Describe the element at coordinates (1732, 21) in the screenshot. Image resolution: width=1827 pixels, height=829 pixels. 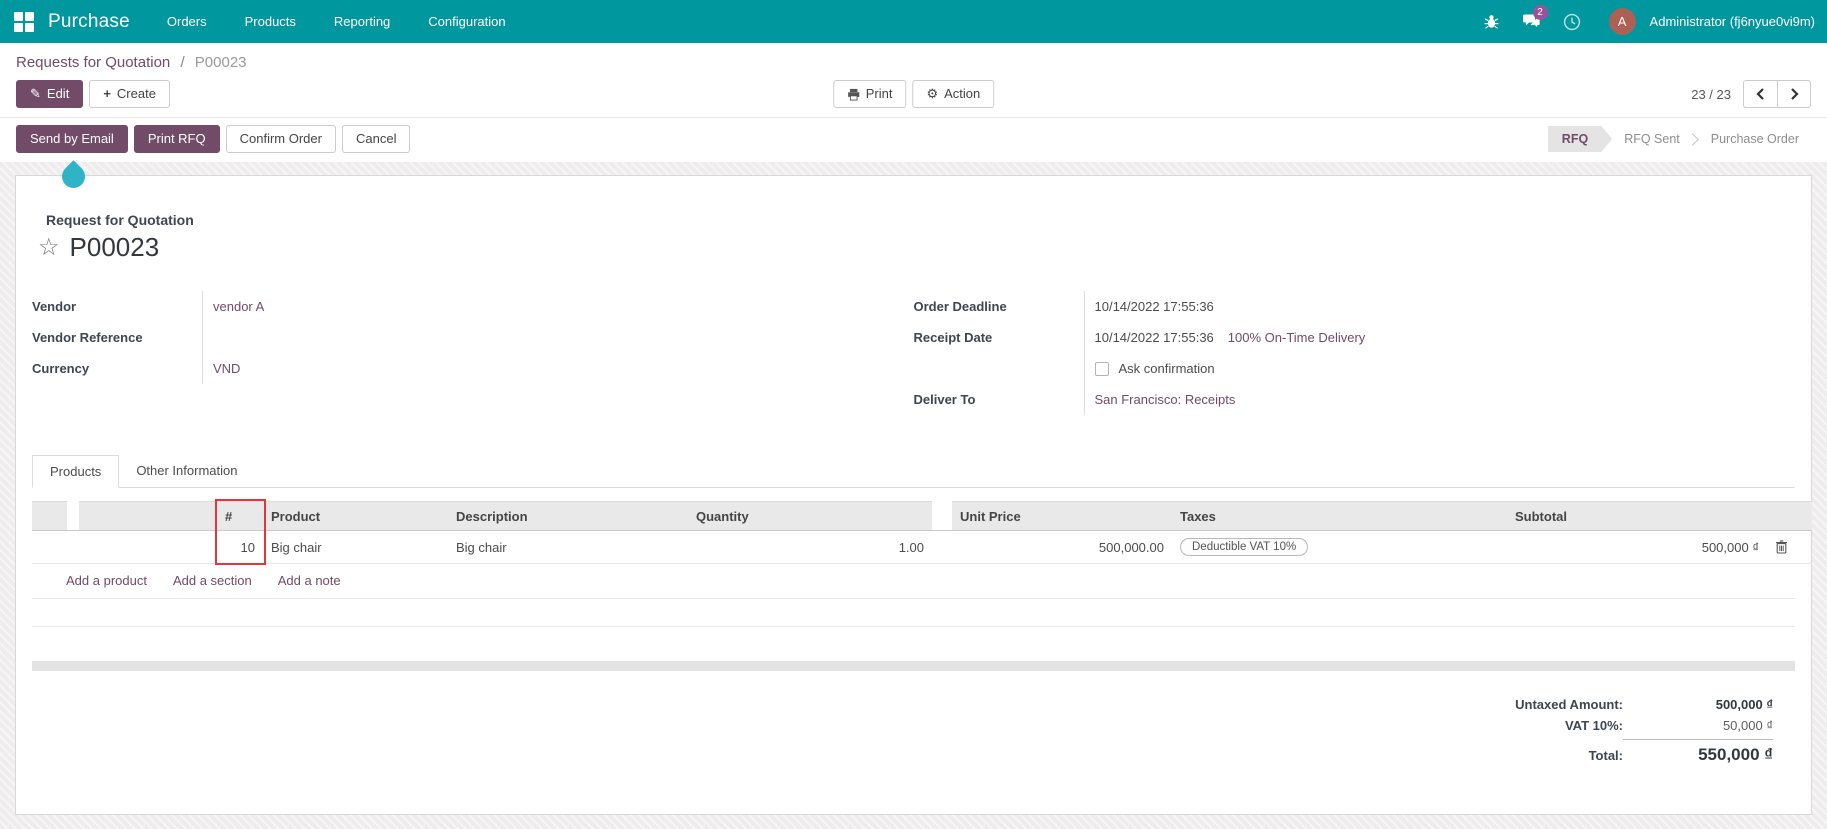
I see `user-menu: Administrator (fj6nyue0vi9m)` at that location.